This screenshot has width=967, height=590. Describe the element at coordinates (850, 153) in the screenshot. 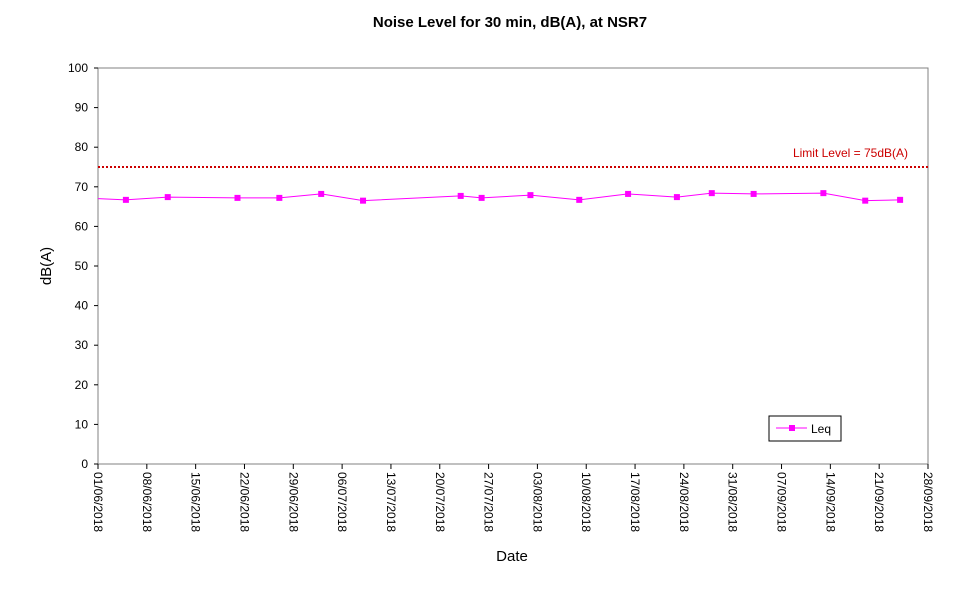

I see `limit-label: Limit Level = 75dB(A)` at that location.